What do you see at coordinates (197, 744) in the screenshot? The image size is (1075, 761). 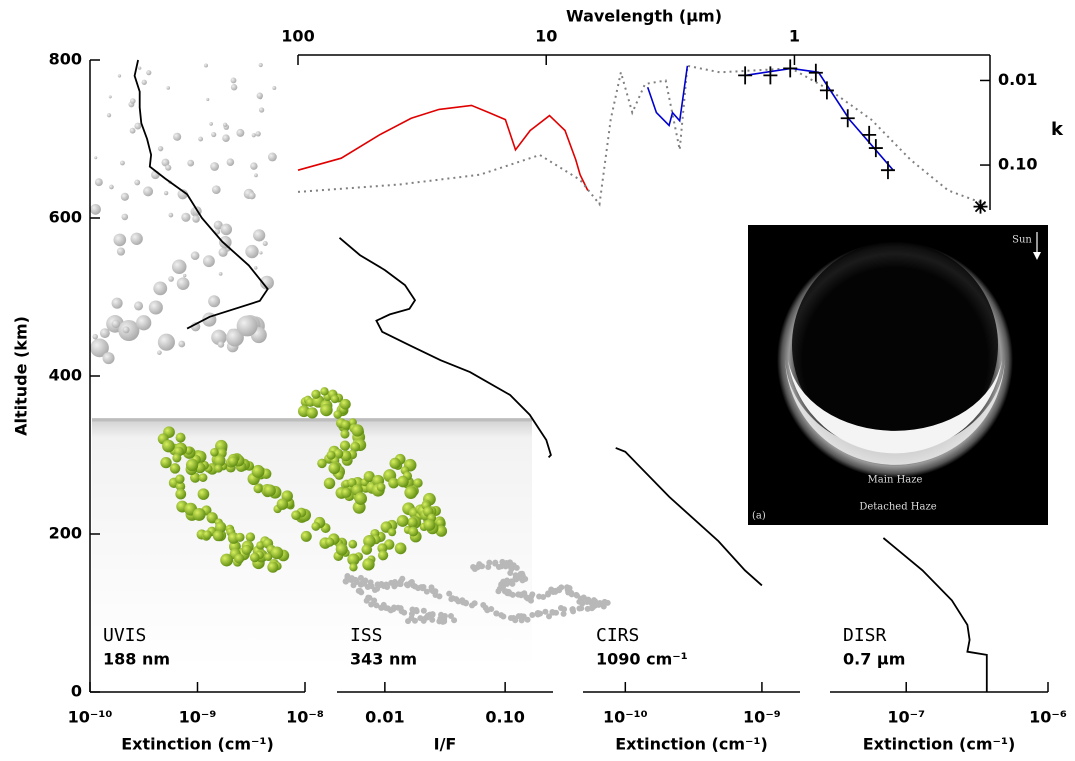 I see `x-axis-title: Extinction (cm⁻¹)` at bounding box center [197, 744].